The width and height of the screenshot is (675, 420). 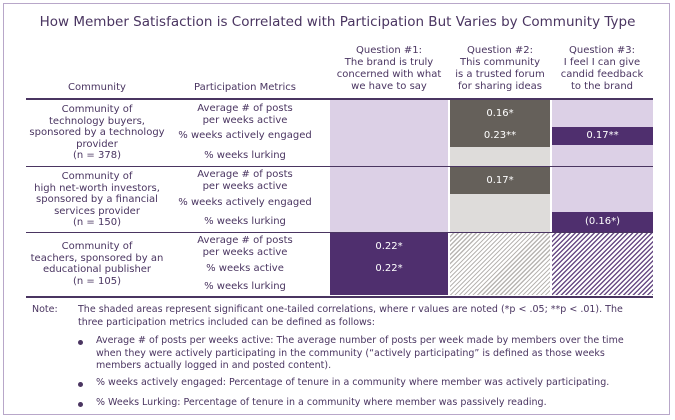 I want to click on value-tech-q2-engaged: 0.23**, so click(x=500, y=135).